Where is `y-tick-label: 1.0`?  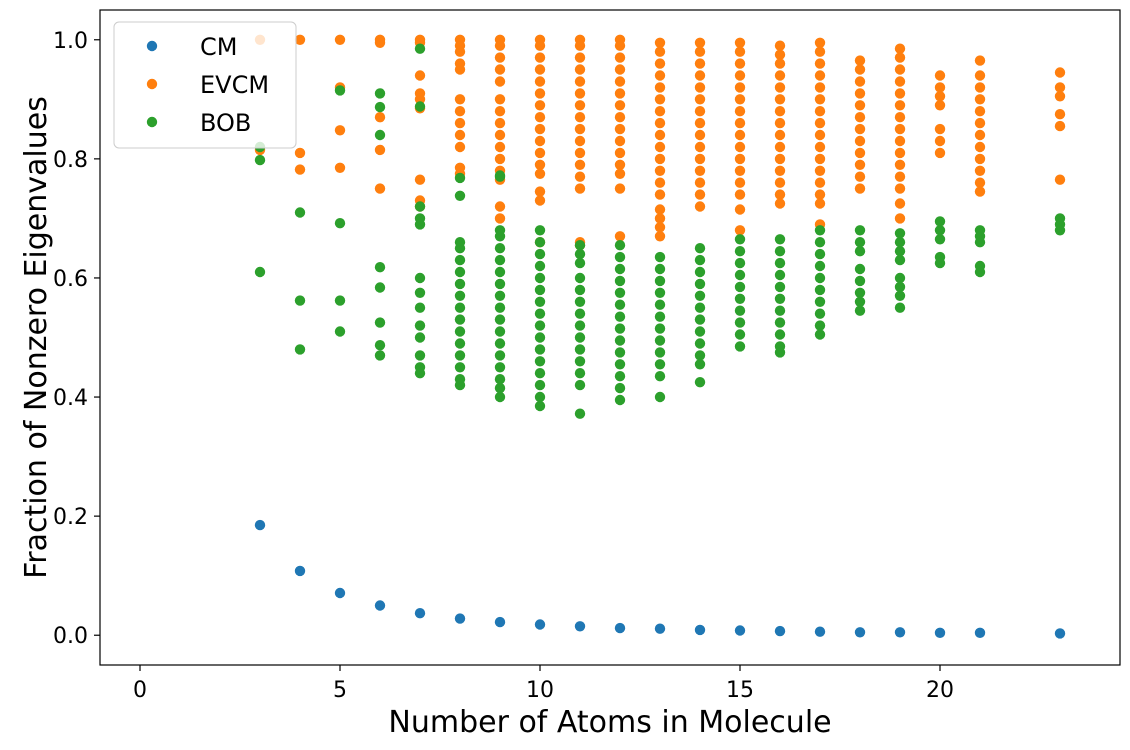 y-tick-label: 1.0 is located at coordinates (70, 41).